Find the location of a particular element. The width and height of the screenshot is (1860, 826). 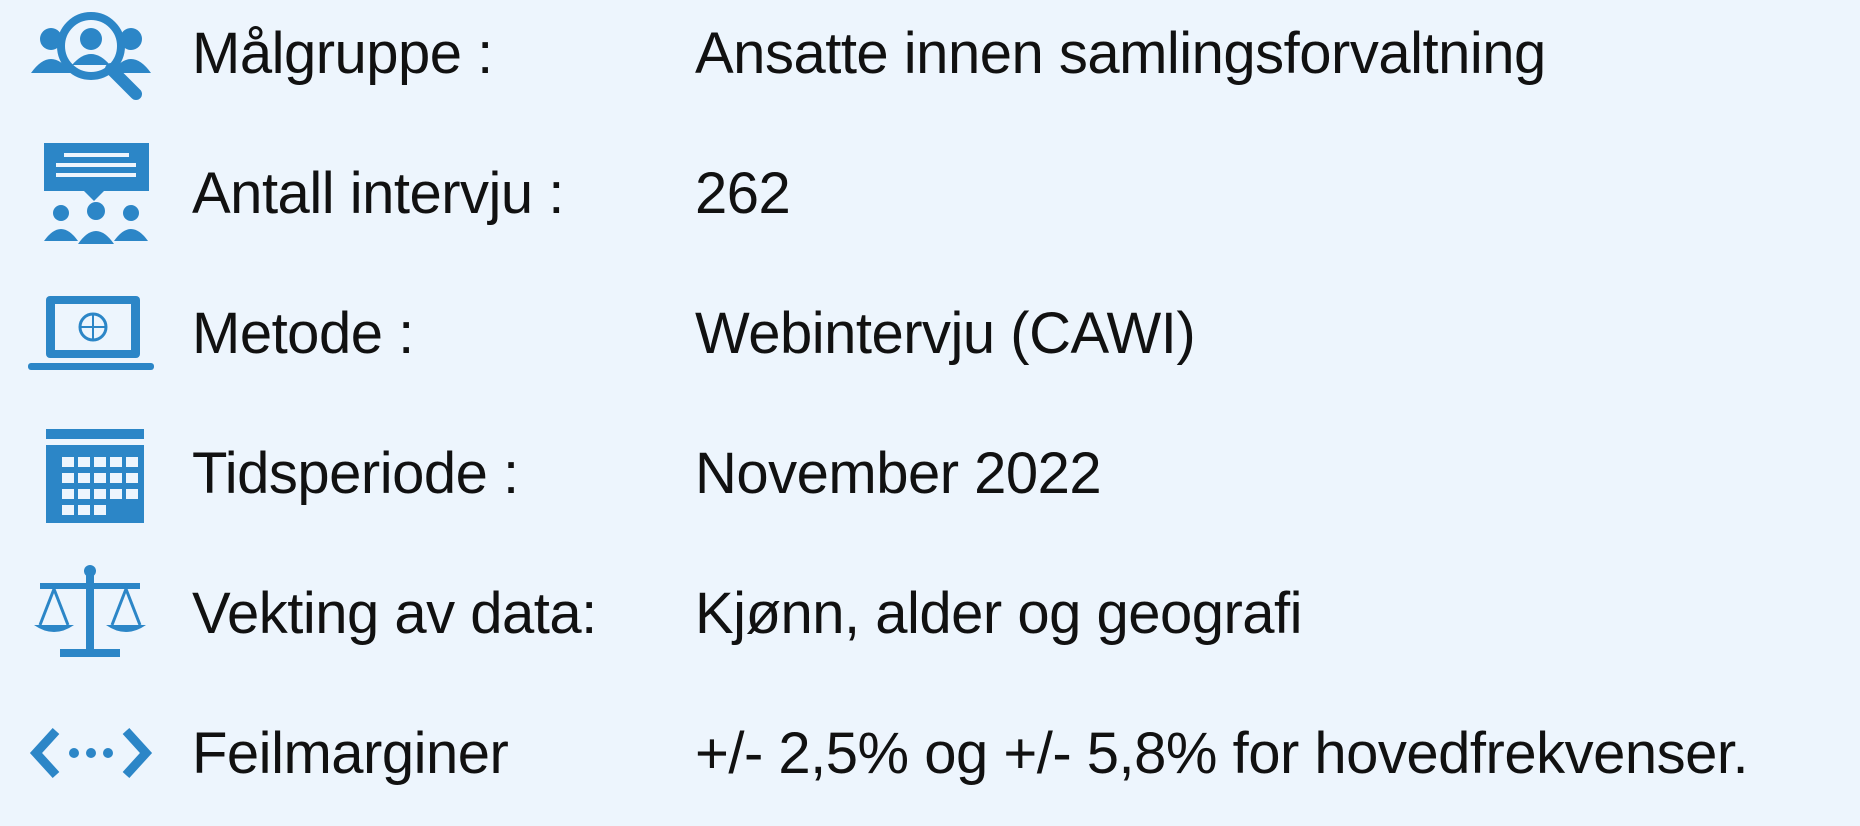

interview-icon is located at coordinates (96, 193).